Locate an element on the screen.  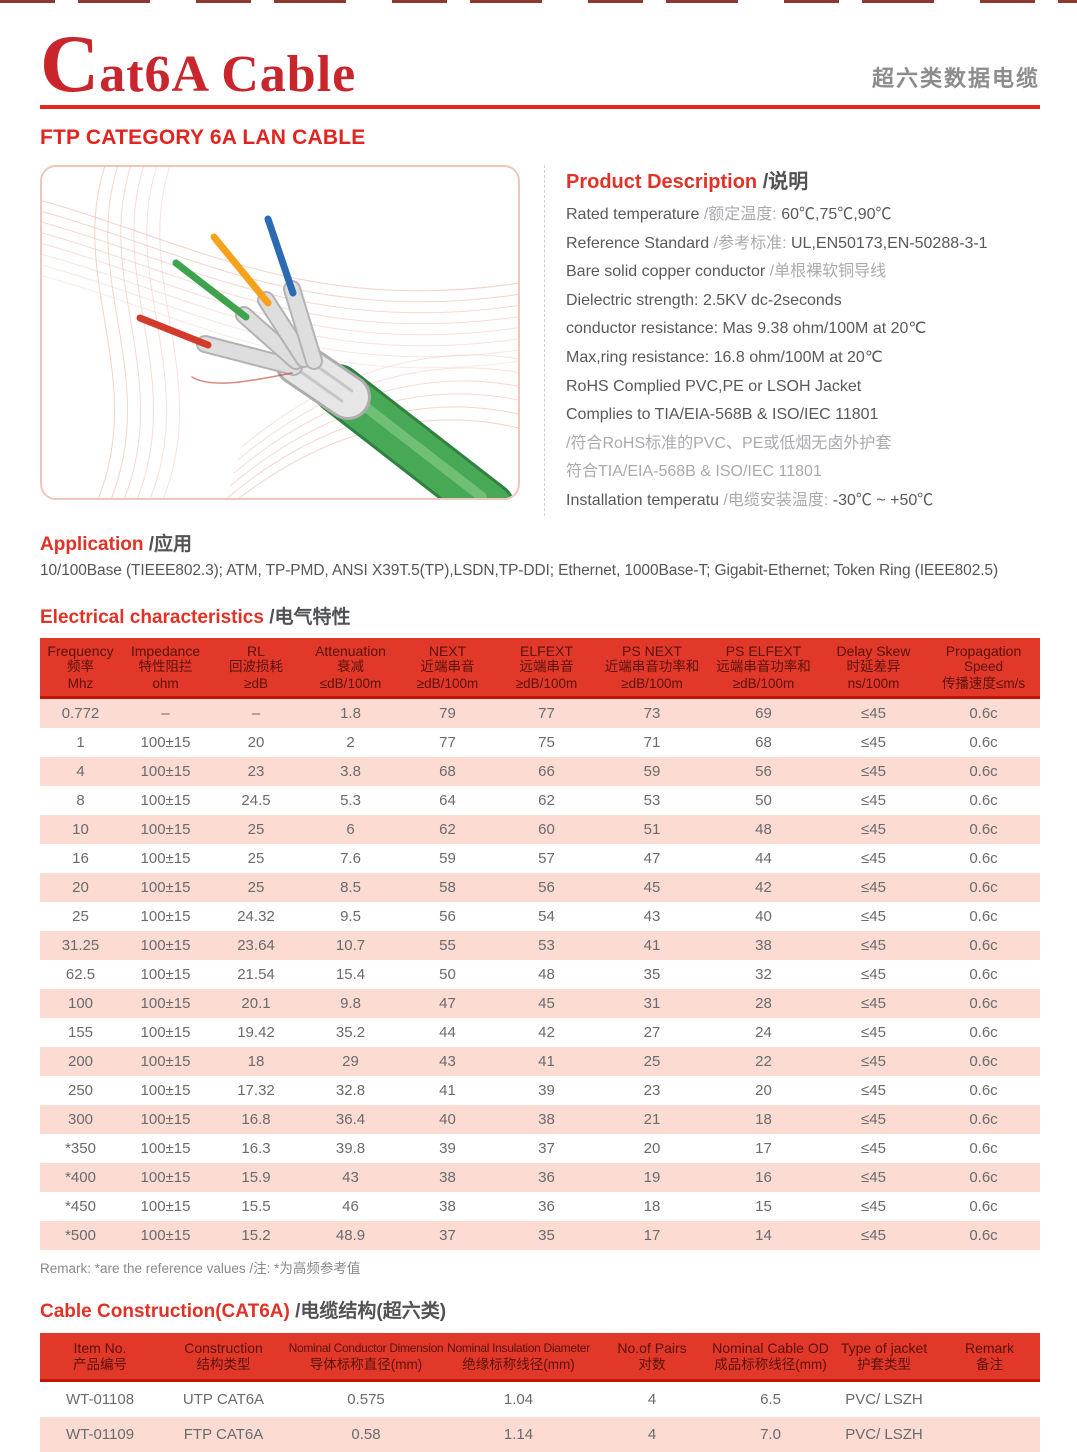
table-cell: 68 is located at coordinates (447, 772).